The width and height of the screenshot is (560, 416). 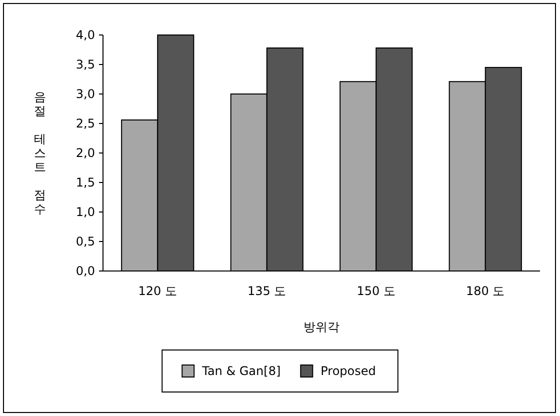 What do you see at coordinates (85, 94) in the screenshot?
I see `y-tick-label: 3,0` at bounding box center [85, 94].